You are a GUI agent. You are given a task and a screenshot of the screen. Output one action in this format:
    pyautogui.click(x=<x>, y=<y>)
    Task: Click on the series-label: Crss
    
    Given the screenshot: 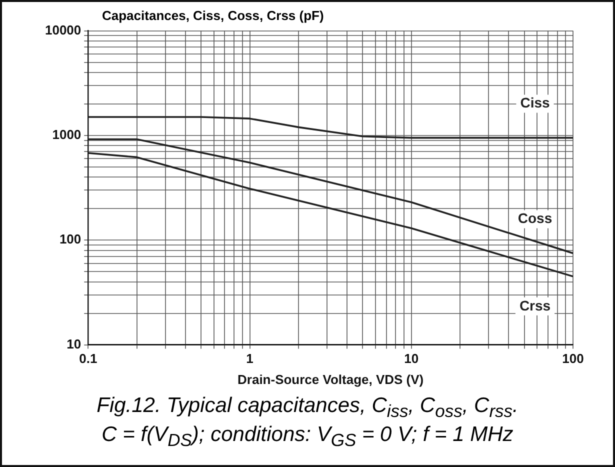 What is the action you would take?
    pyautogui.click(x=535, y=305)
    